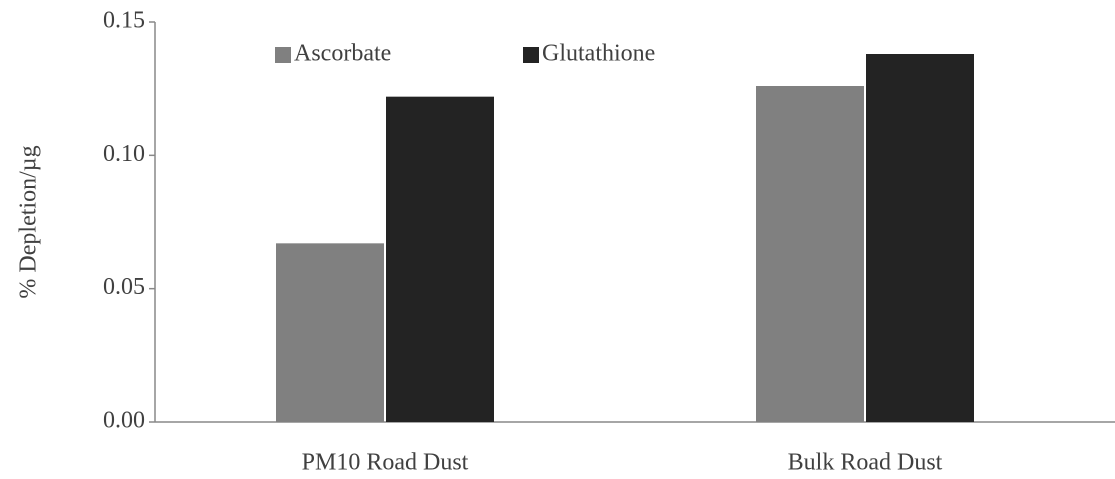  Describe the element at coordinates (342, 54) in the screenshot. I see `legend-label: Ascorbate` at that location.